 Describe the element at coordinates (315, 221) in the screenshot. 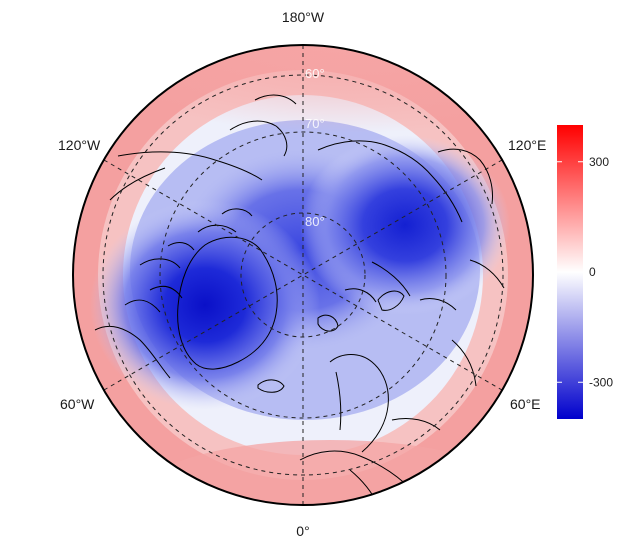

I see `lat-label-80: 80°` at that location.